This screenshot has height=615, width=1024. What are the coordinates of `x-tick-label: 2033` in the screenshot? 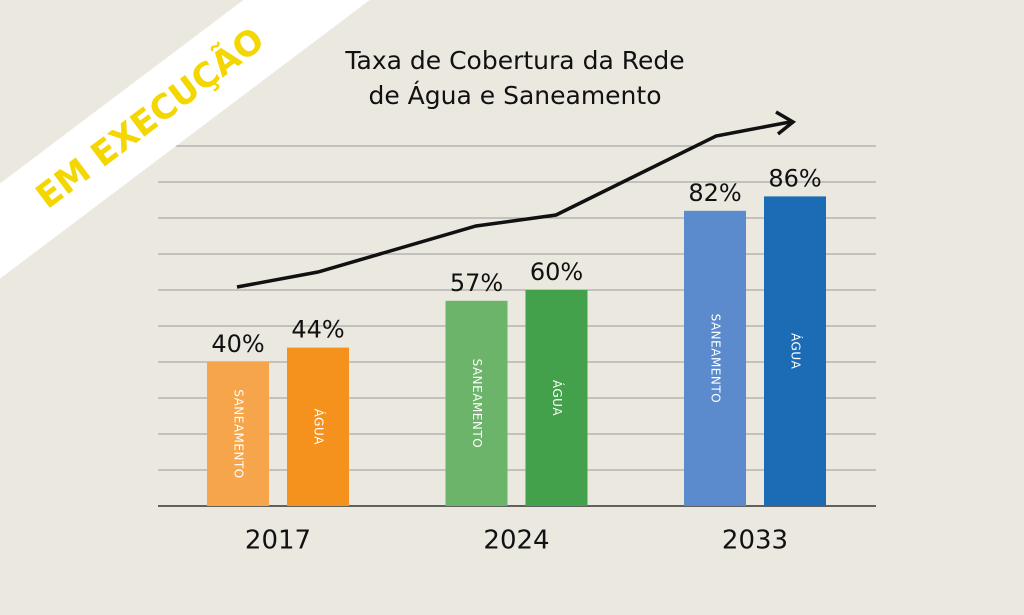 It's located at (755, 541).